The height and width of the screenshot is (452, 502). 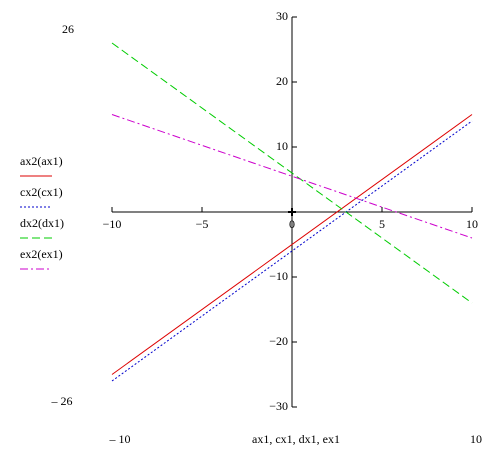 What do you see at coordinates (296, 439) in the screenshot?
I see `x-axis-label: ax1, cx1, dx1, ex1` at bounding box center [296, 439].